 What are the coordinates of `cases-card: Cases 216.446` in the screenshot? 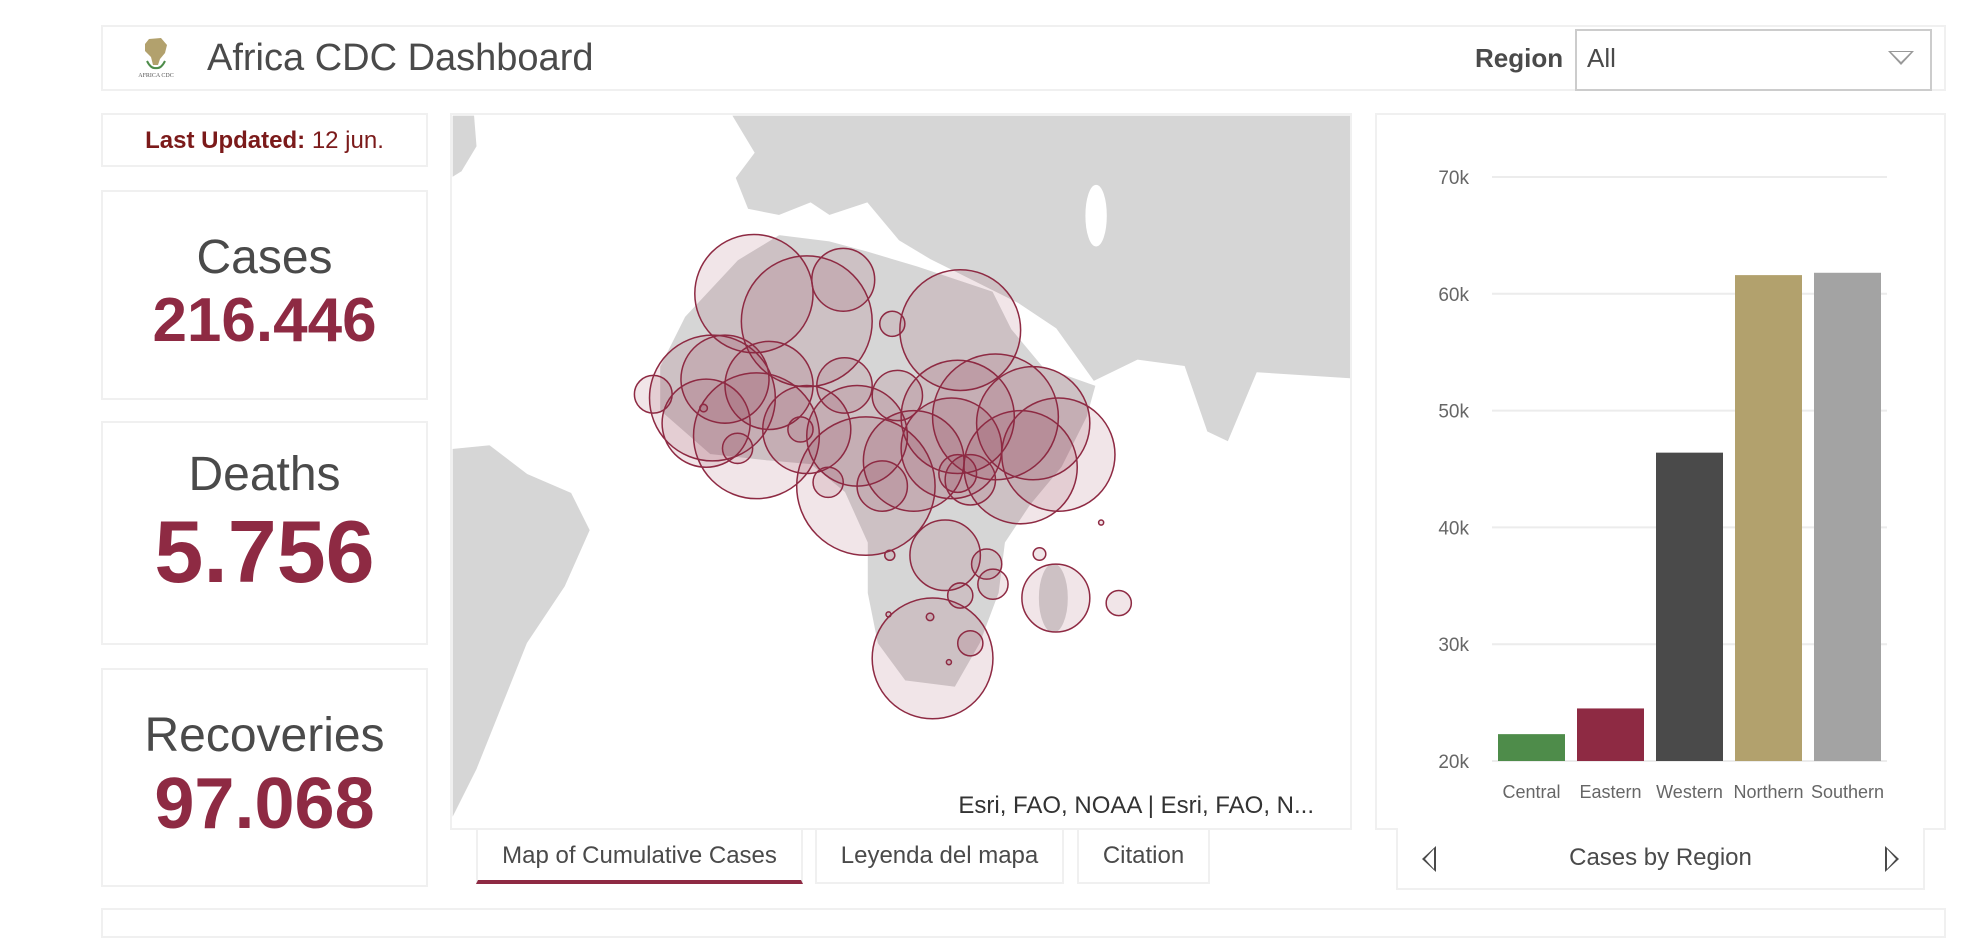 It's located at (264, 295).